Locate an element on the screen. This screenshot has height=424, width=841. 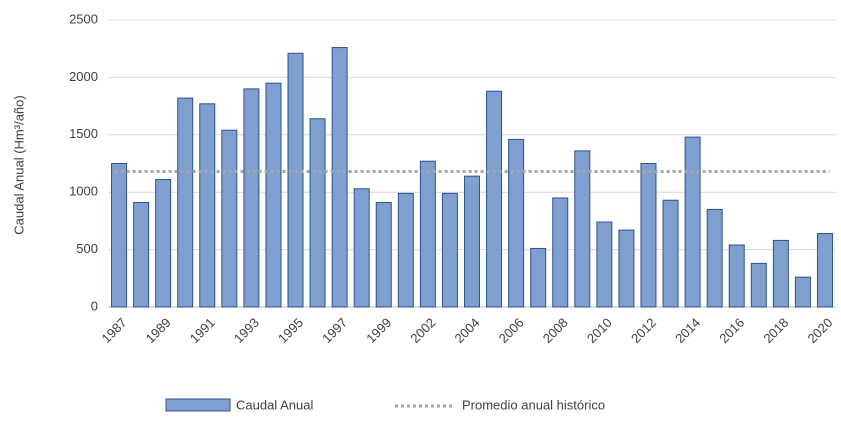
y-tick-label: 500 is located at coordinates (87, 248).